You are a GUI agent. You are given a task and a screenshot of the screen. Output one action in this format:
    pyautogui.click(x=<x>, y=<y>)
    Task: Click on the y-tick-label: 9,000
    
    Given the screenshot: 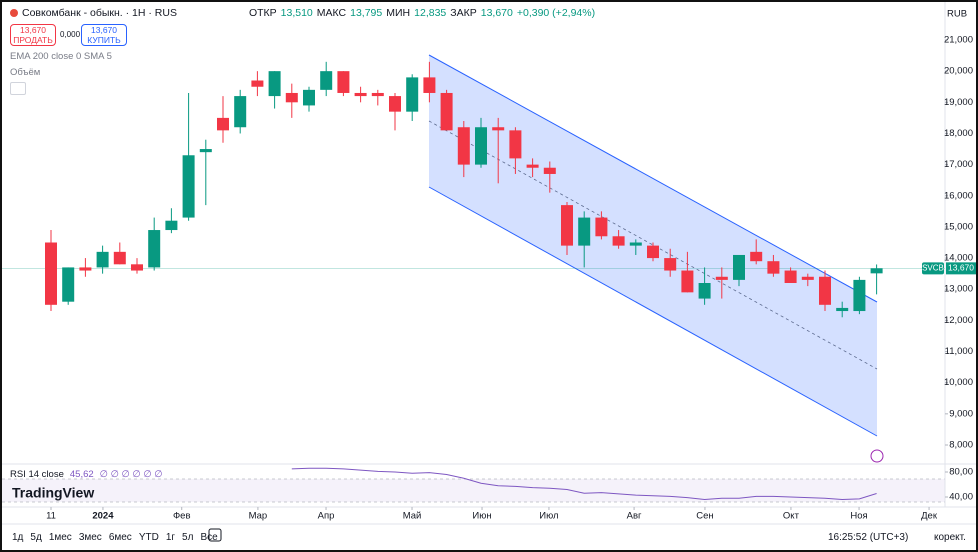 What is the action you would take?
    pyautogui.click(x=961, y=413)
    